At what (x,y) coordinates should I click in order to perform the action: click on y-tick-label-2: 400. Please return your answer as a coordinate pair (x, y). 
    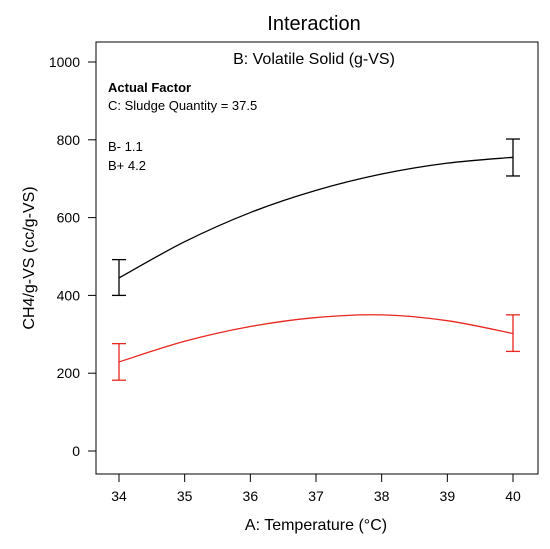
    Looking at the image, I should click on (69, 295).